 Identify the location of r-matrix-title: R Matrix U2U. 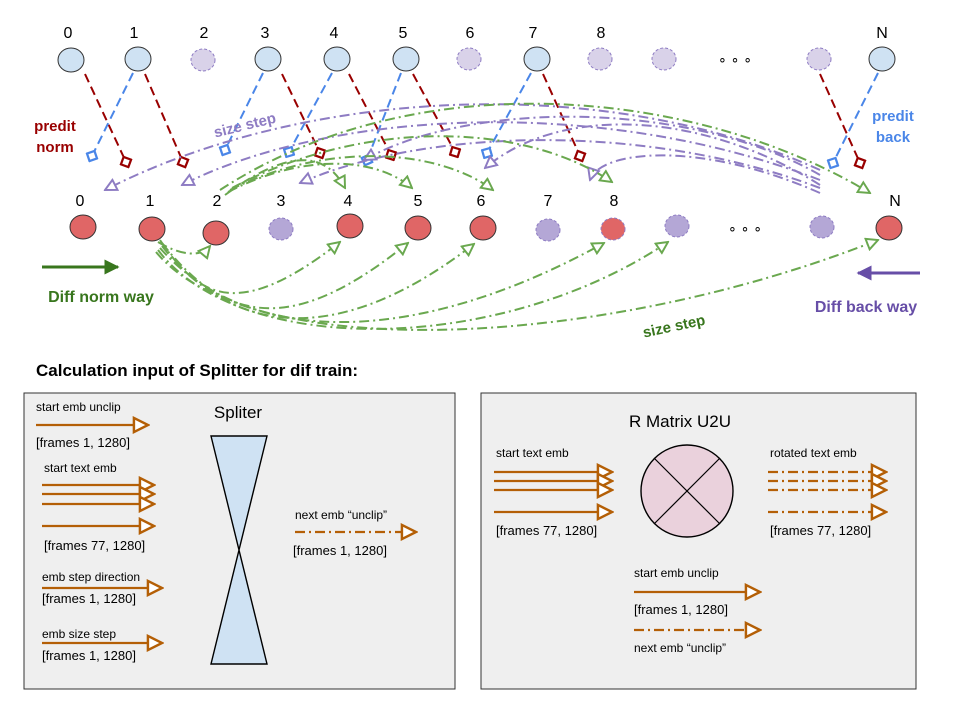
(680, 421).